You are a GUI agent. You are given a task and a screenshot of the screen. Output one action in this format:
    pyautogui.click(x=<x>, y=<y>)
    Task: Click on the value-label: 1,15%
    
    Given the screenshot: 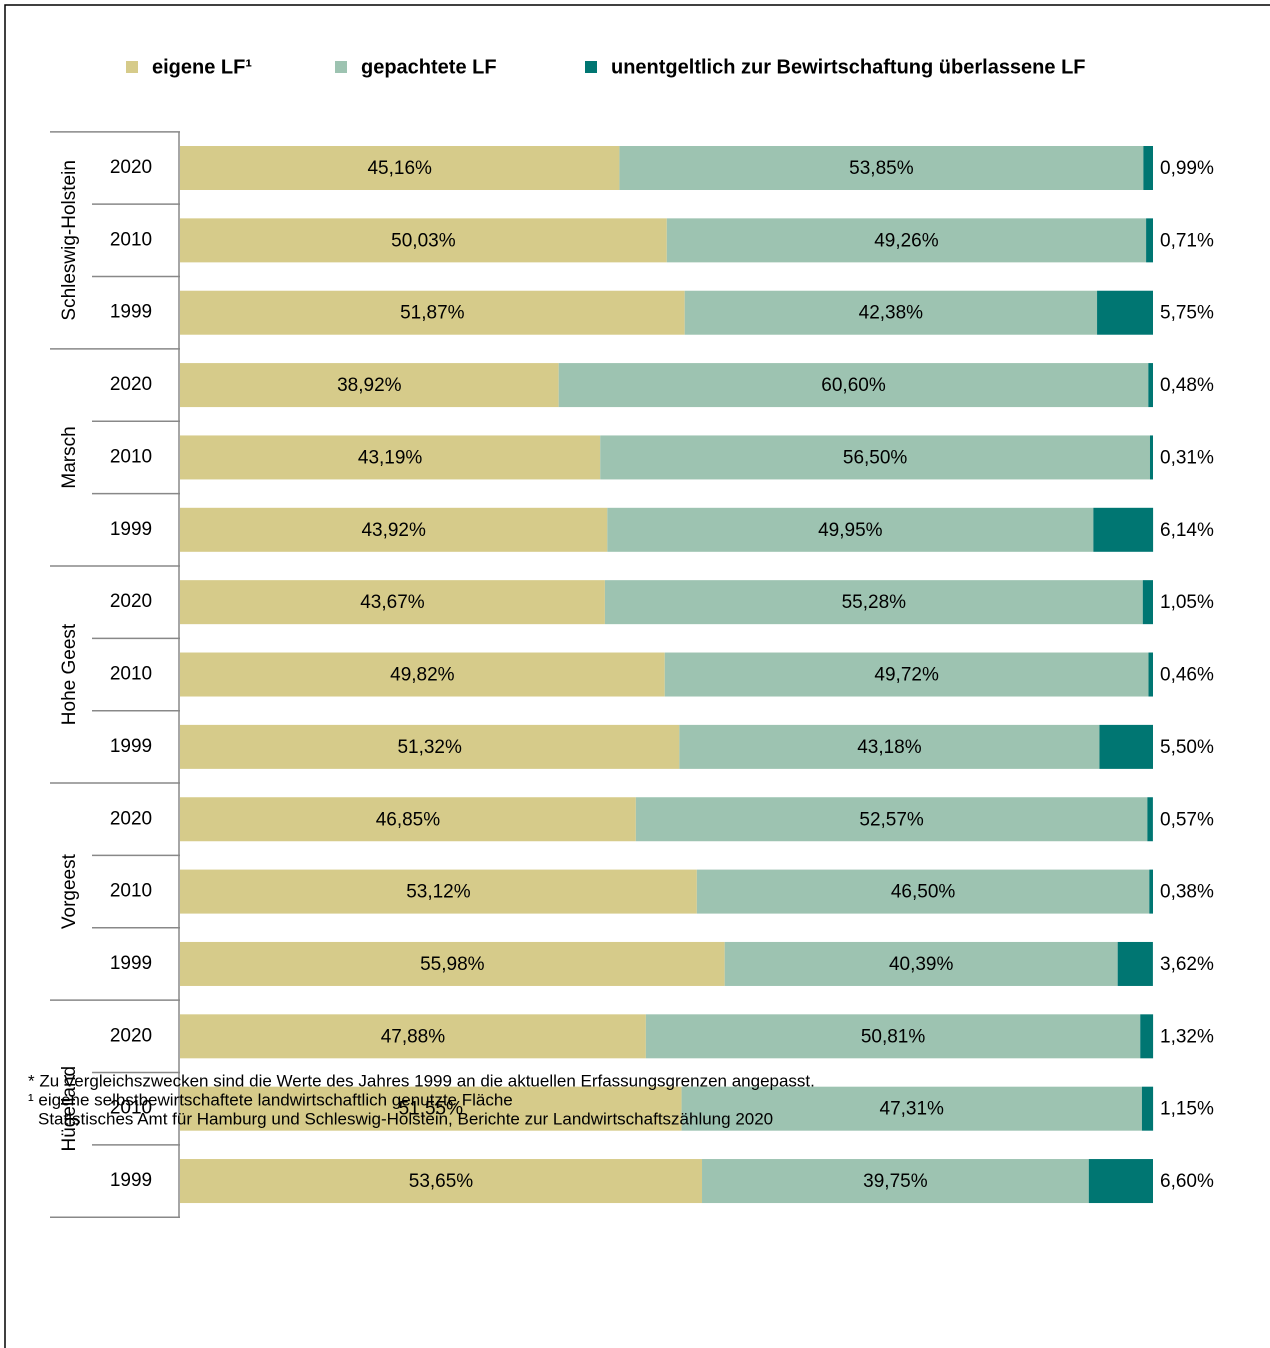 What is the action you would take?
    pyautogui.click(x=1187, y=1109)
    